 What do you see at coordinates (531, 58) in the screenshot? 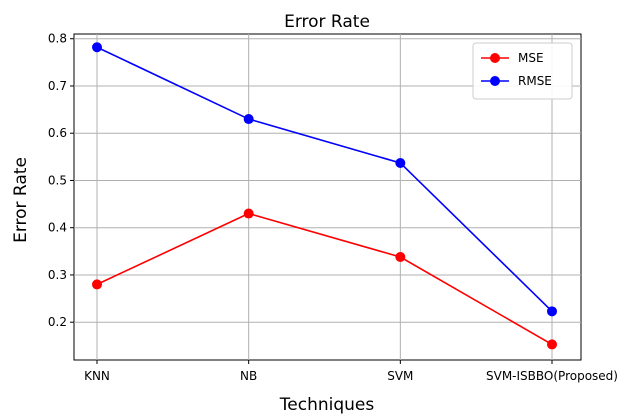
I see `legend-label-mse: MSE` at bounding box center [531, 58].